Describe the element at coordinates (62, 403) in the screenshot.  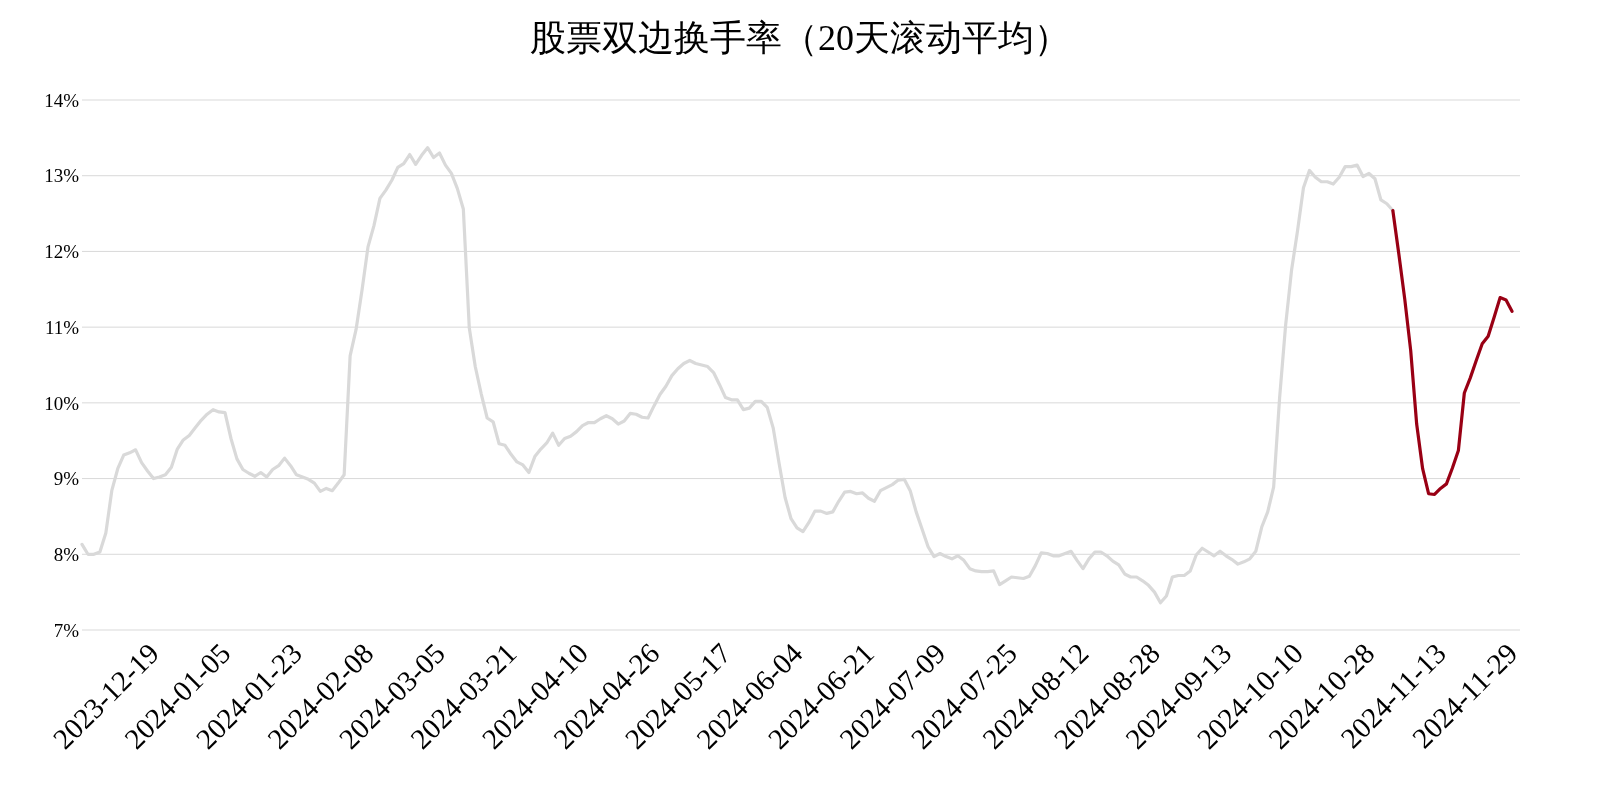
I see `y-tick-label: 10%` at that location.